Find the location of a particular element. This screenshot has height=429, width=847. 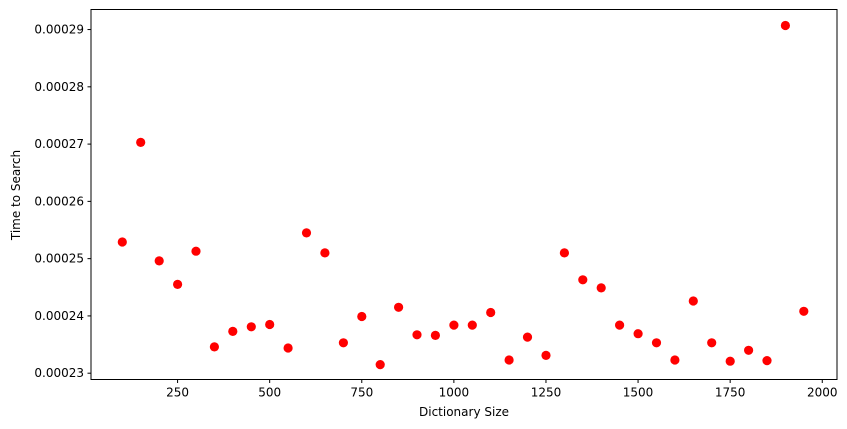

x-tick-label: 750 is located at coordinates (361, 393).